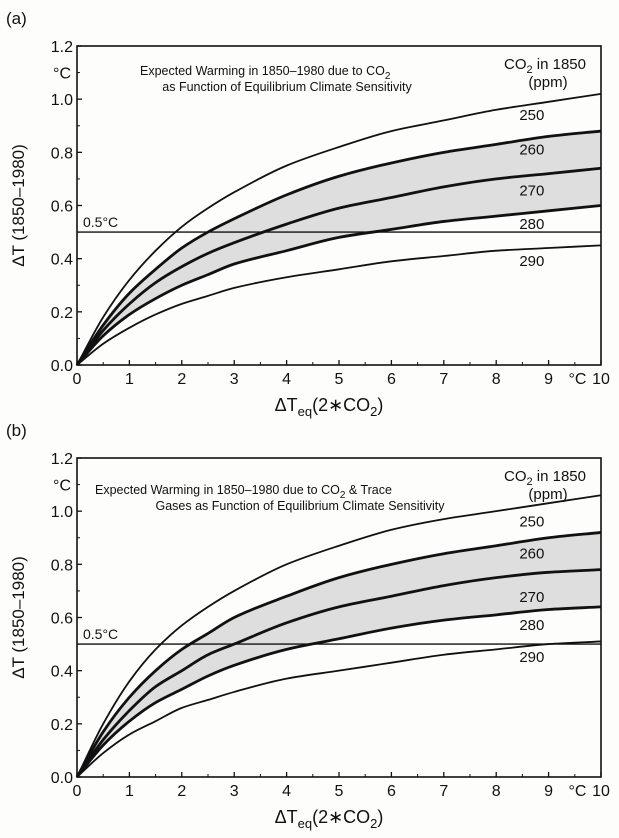 The image size is (619, 838). Describe the element at coordinates (265, 73) in the screenshot. I see `chart-title: Expected Warming in 1850–1980 due to CO2` at that location.